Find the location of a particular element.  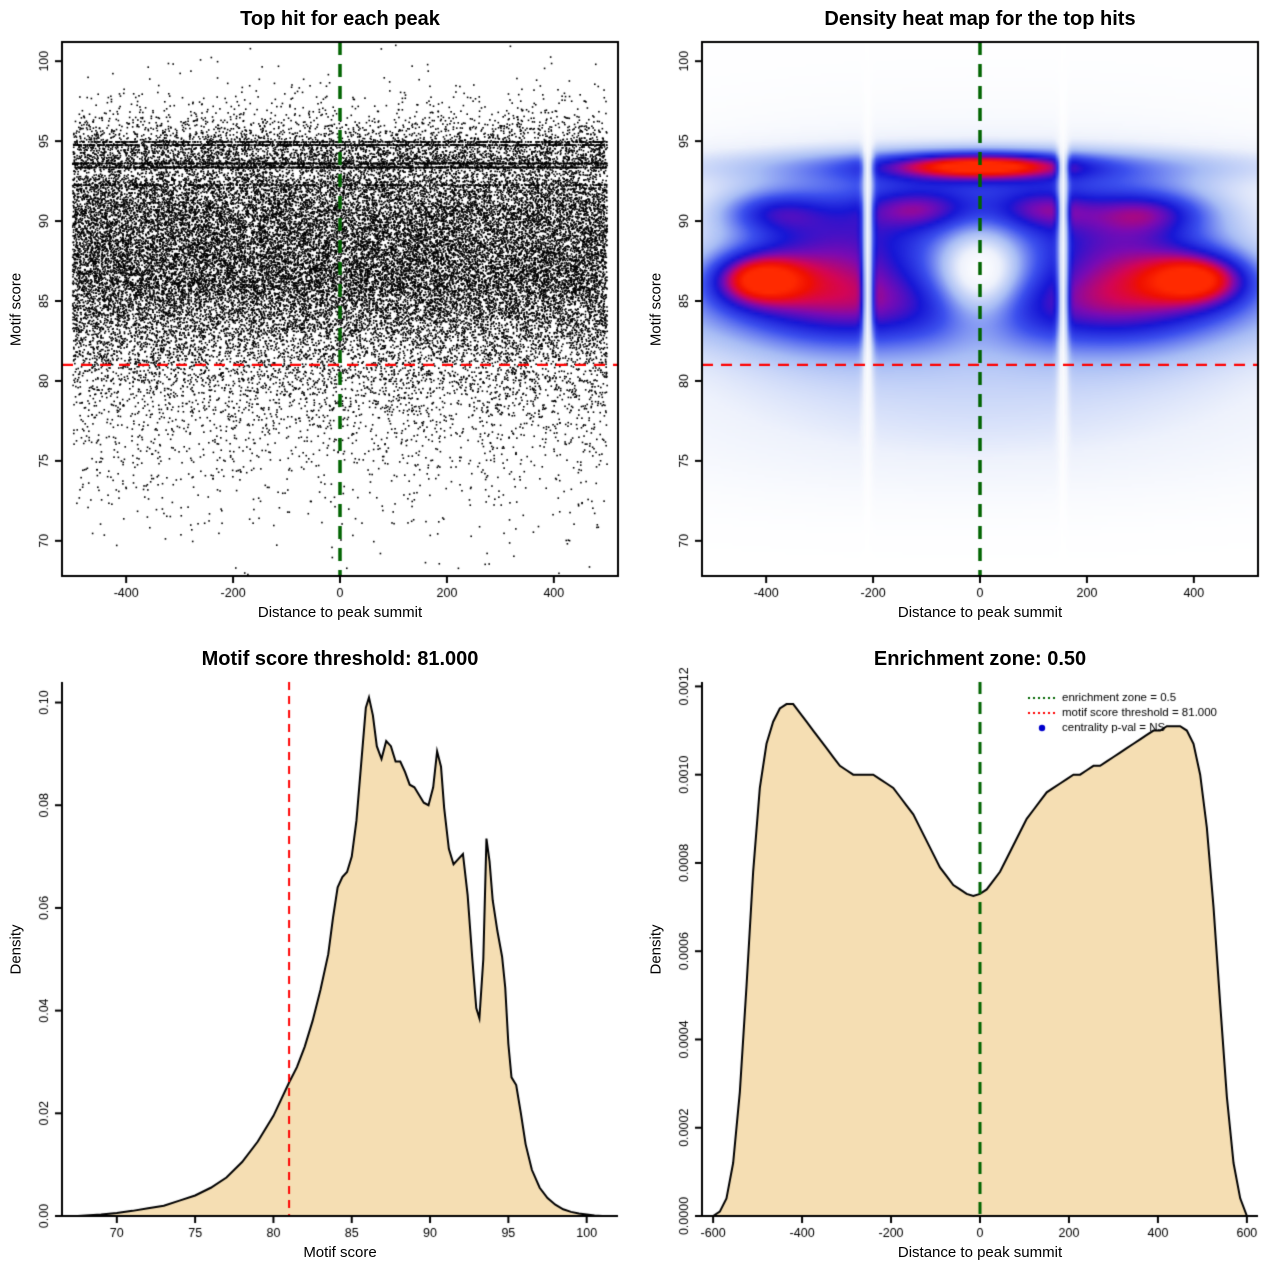

chart-title: Motif score threshold: 81.000 is located at coordinates (340, 659).